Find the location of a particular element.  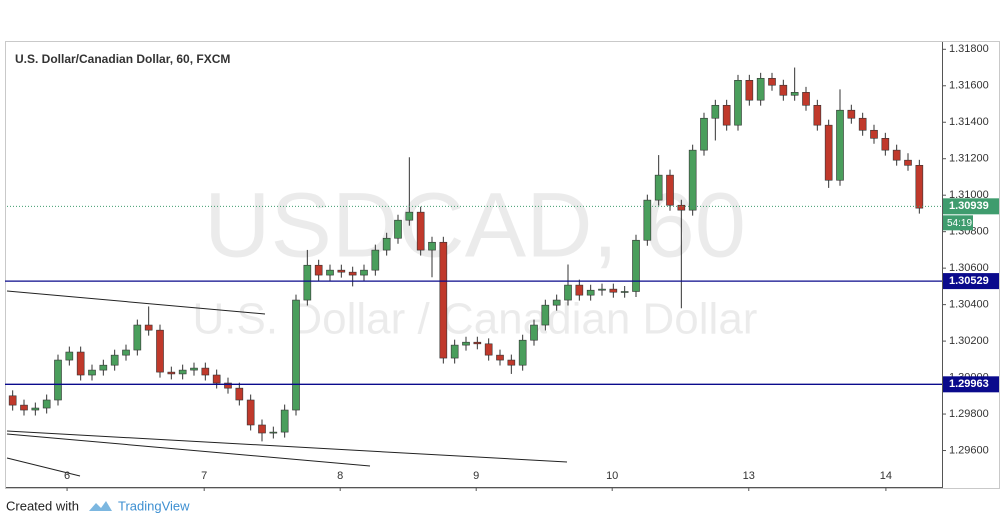

x-tick-label: 14 is located at coordinates (886, 476).